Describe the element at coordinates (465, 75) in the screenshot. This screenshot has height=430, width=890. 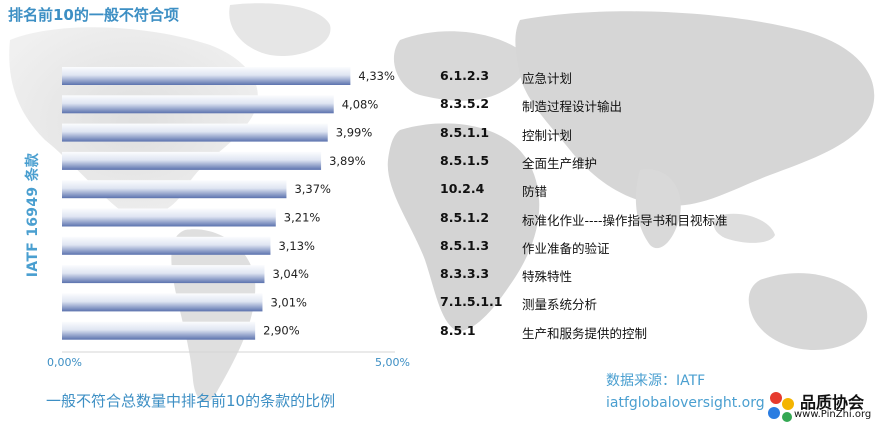
I see `clause-code-0: 6.1.2.3` at that location.